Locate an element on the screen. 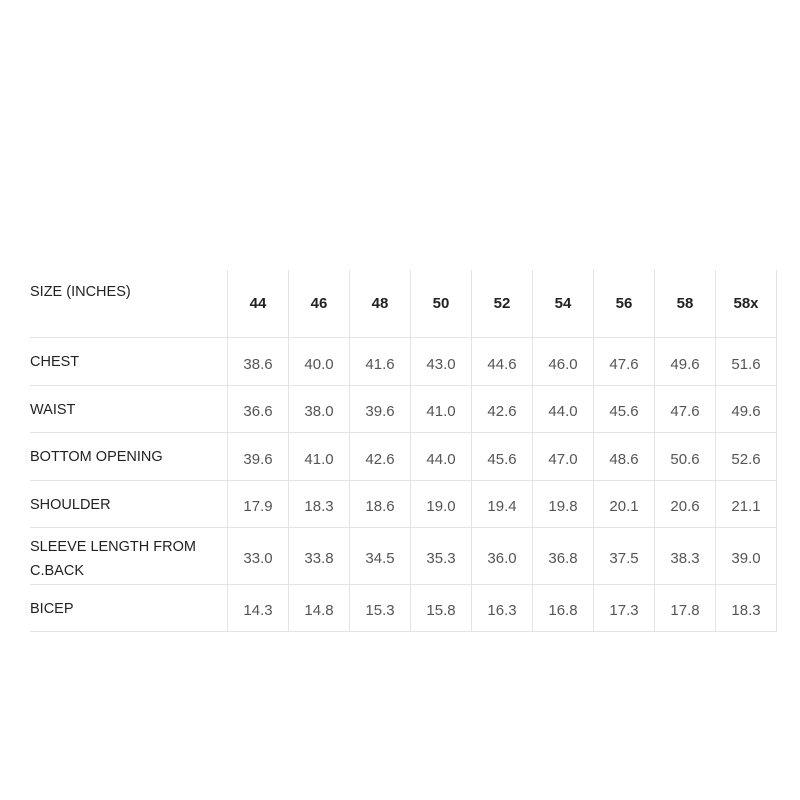 Image resolution: width=800 pixels, height=800 pixels. measurement-cell: 37.5 is located at coordinates (624, 556).